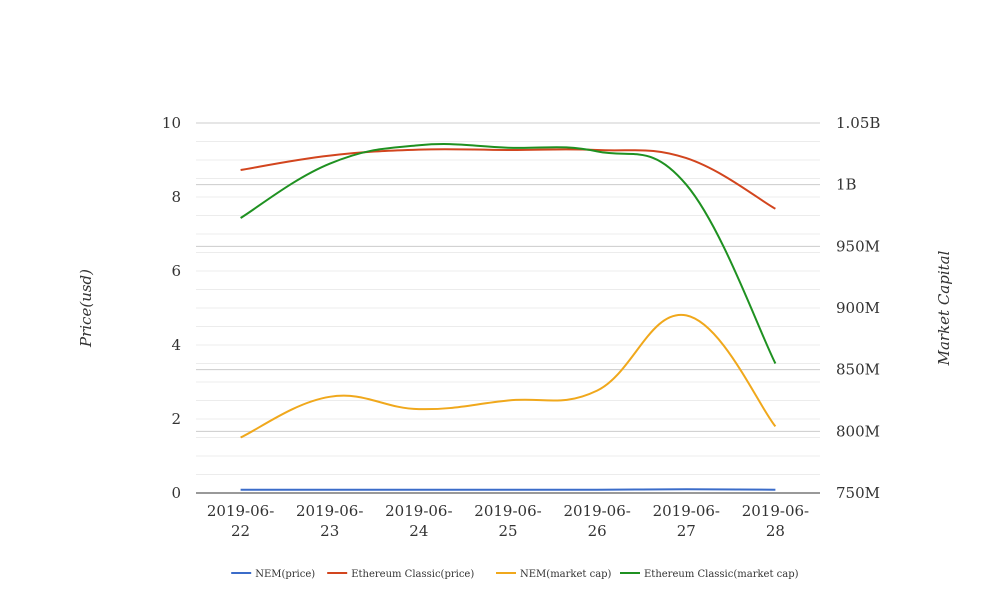  Describe the element at coordinates (176, 271) in the screenshot. I see `y-tick-left: 6` at that location.